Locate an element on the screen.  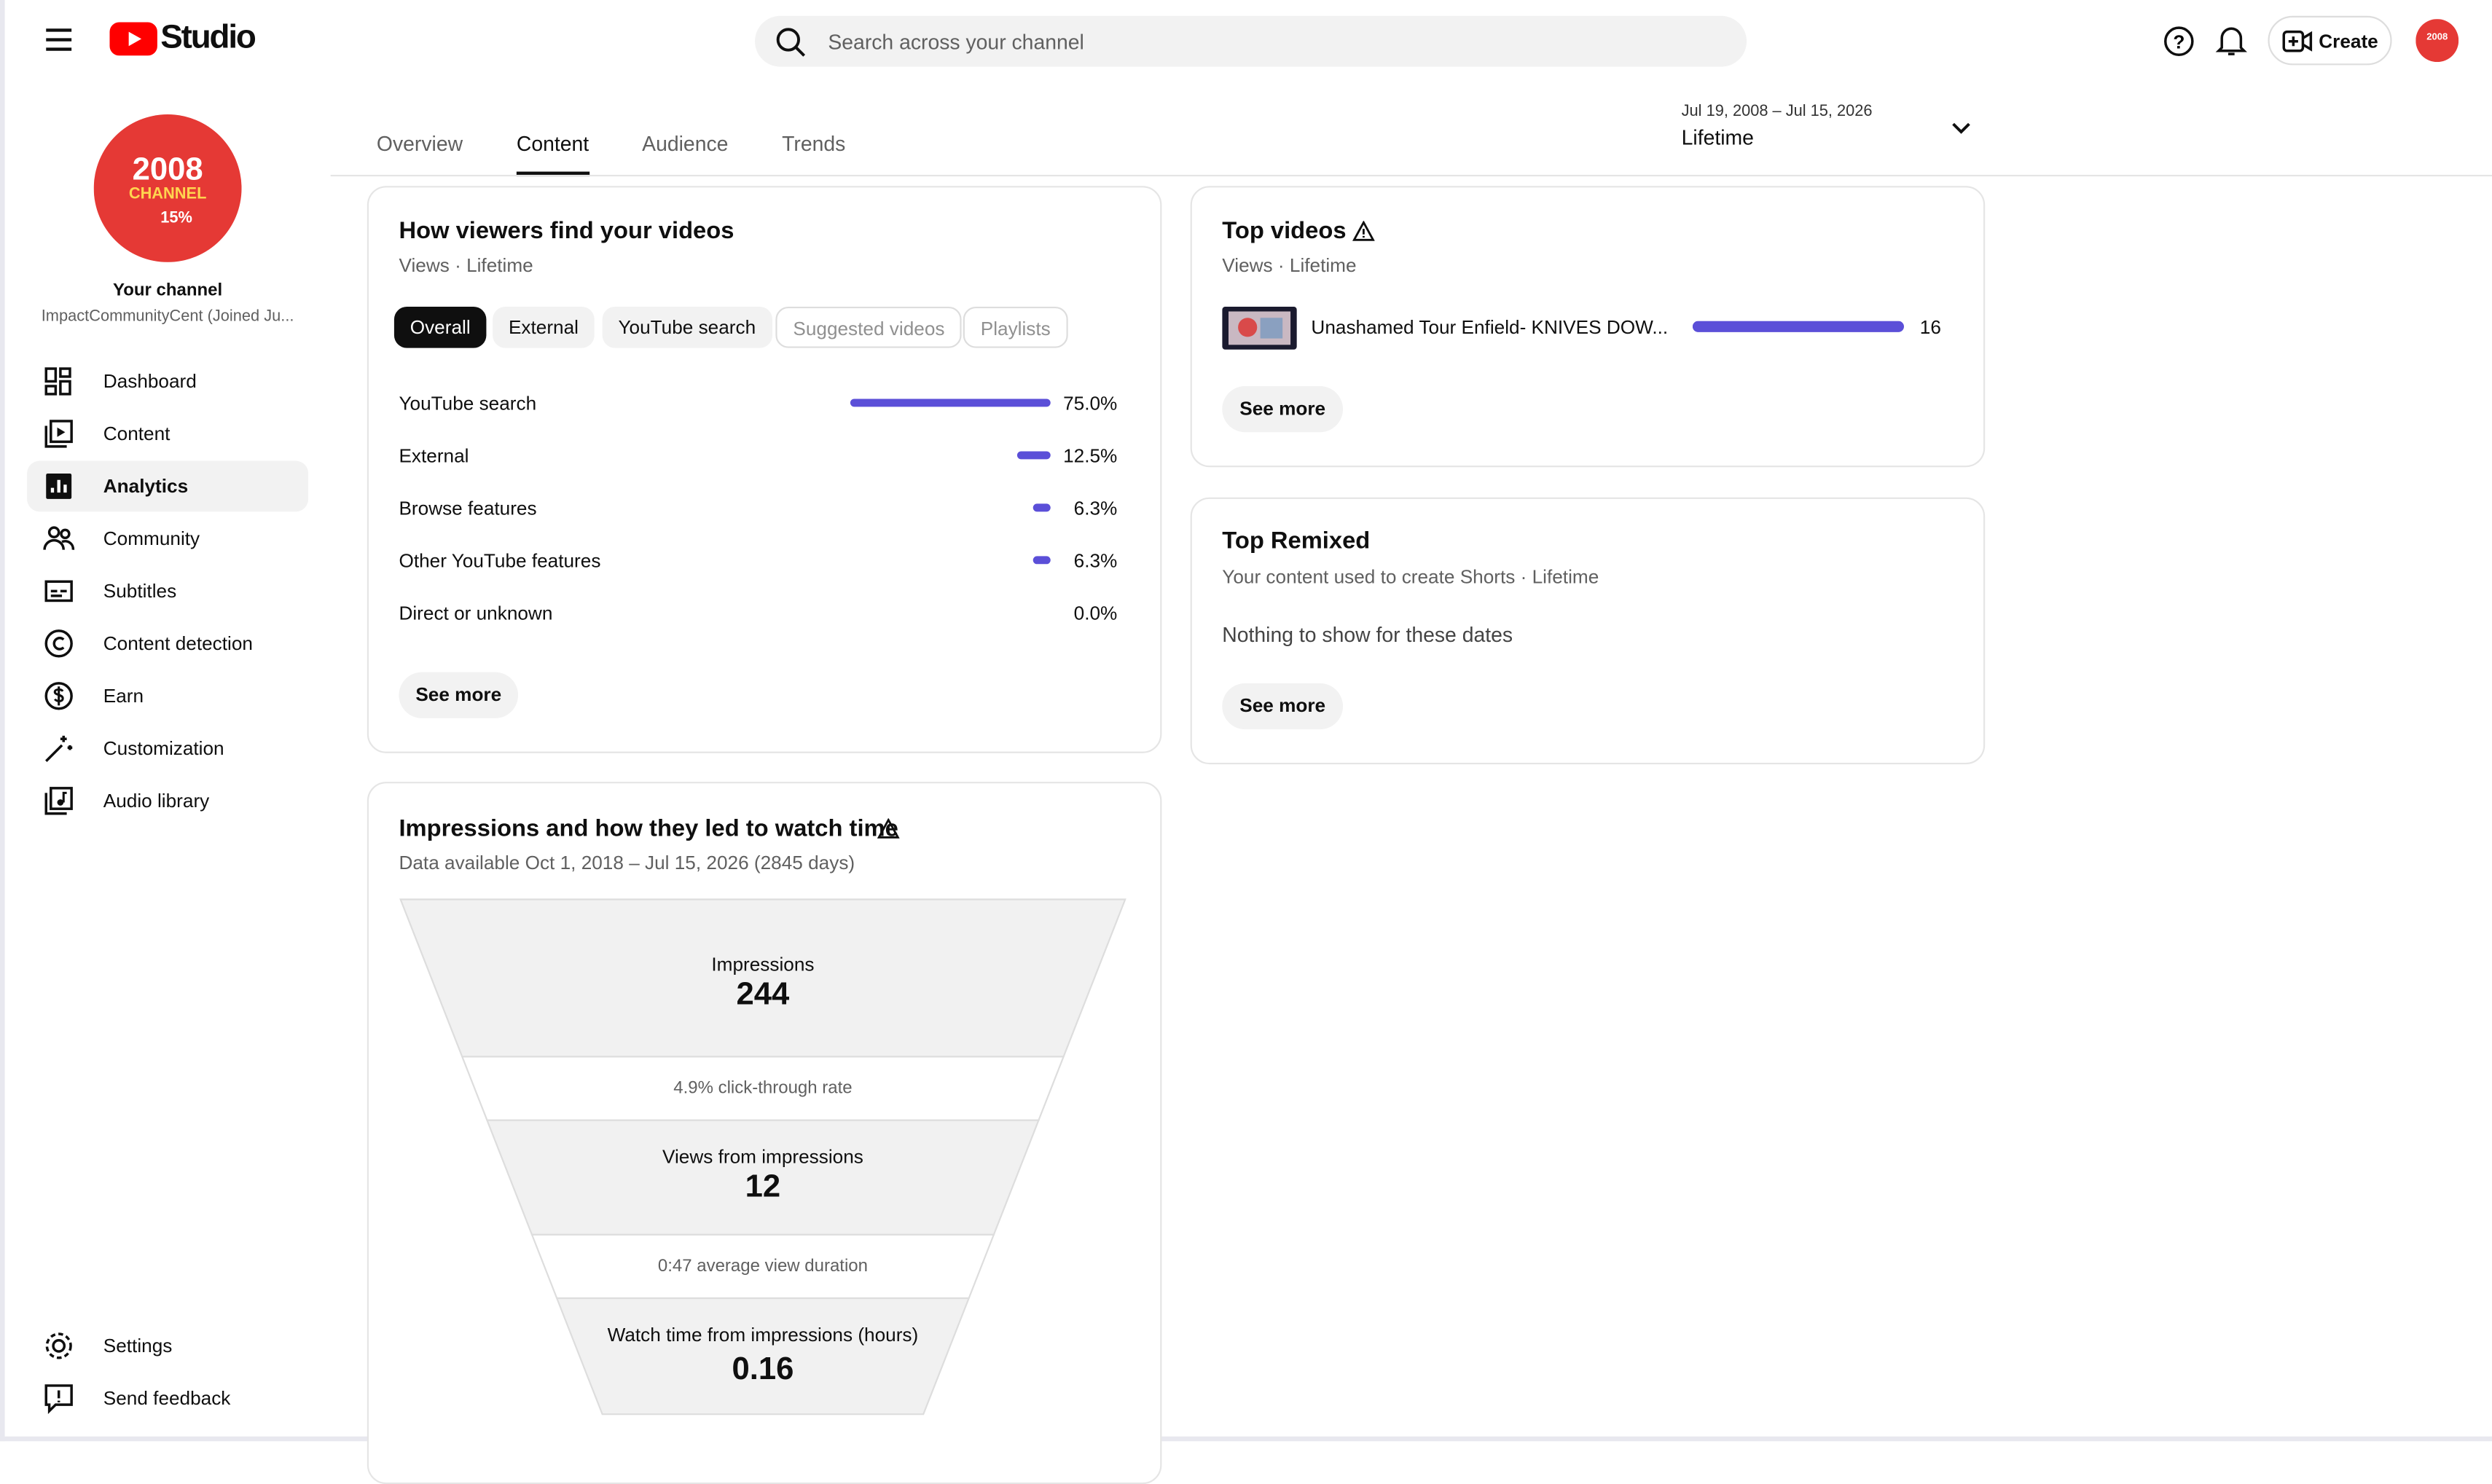
funnel-label: Views from impressions is located at coordinates (762, 1157).